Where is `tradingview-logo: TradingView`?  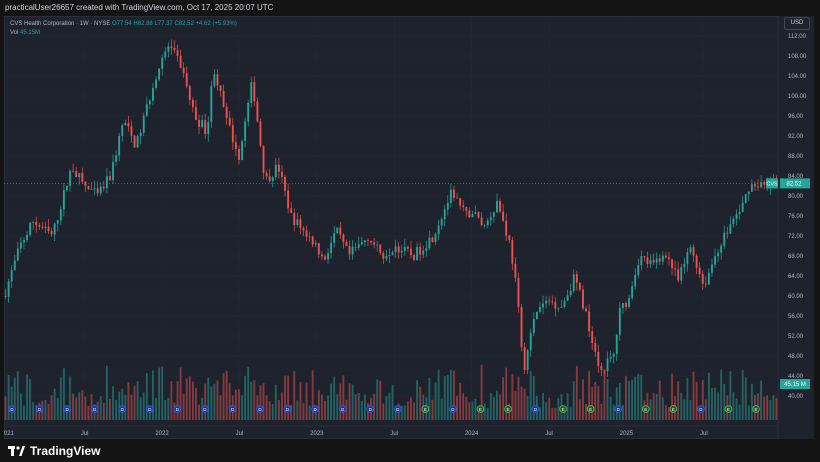 tradingview-logo: TradingView is located at coordinates (54, 451).